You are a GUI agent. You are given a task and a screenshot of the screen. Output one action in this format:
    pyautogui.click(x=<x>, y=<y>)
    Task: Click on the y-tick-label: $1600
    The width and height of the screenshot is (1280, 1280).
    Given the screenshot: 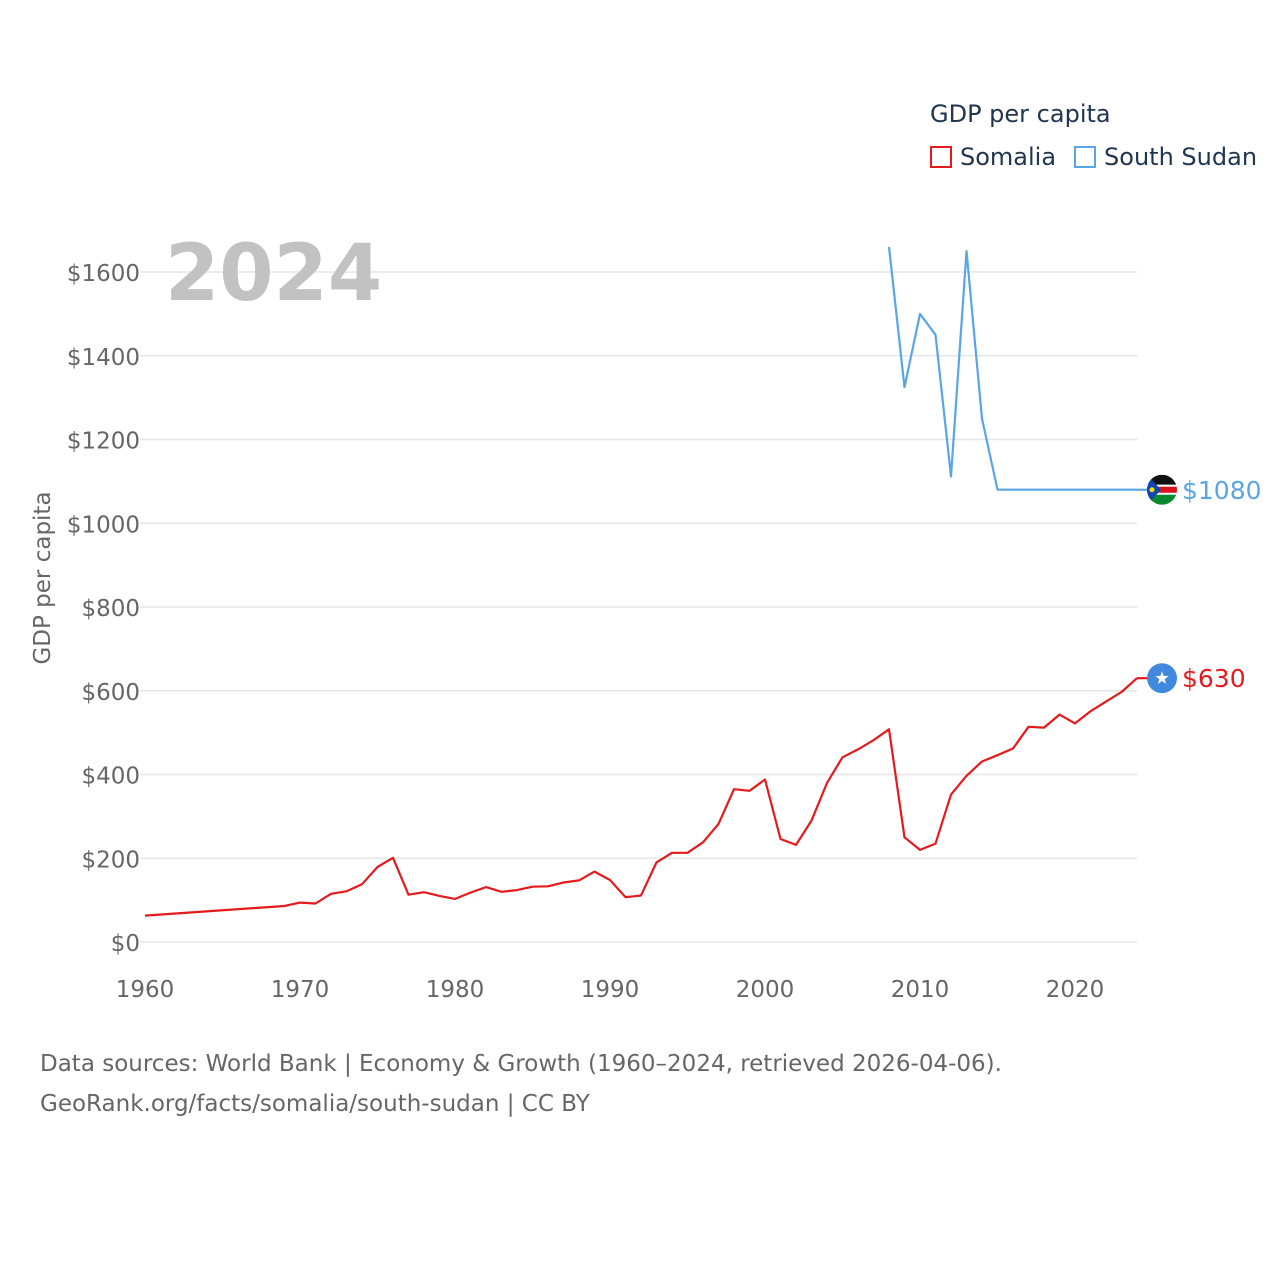 What is the action you would take?
    pyautogui.click(x=103, y=274)
    